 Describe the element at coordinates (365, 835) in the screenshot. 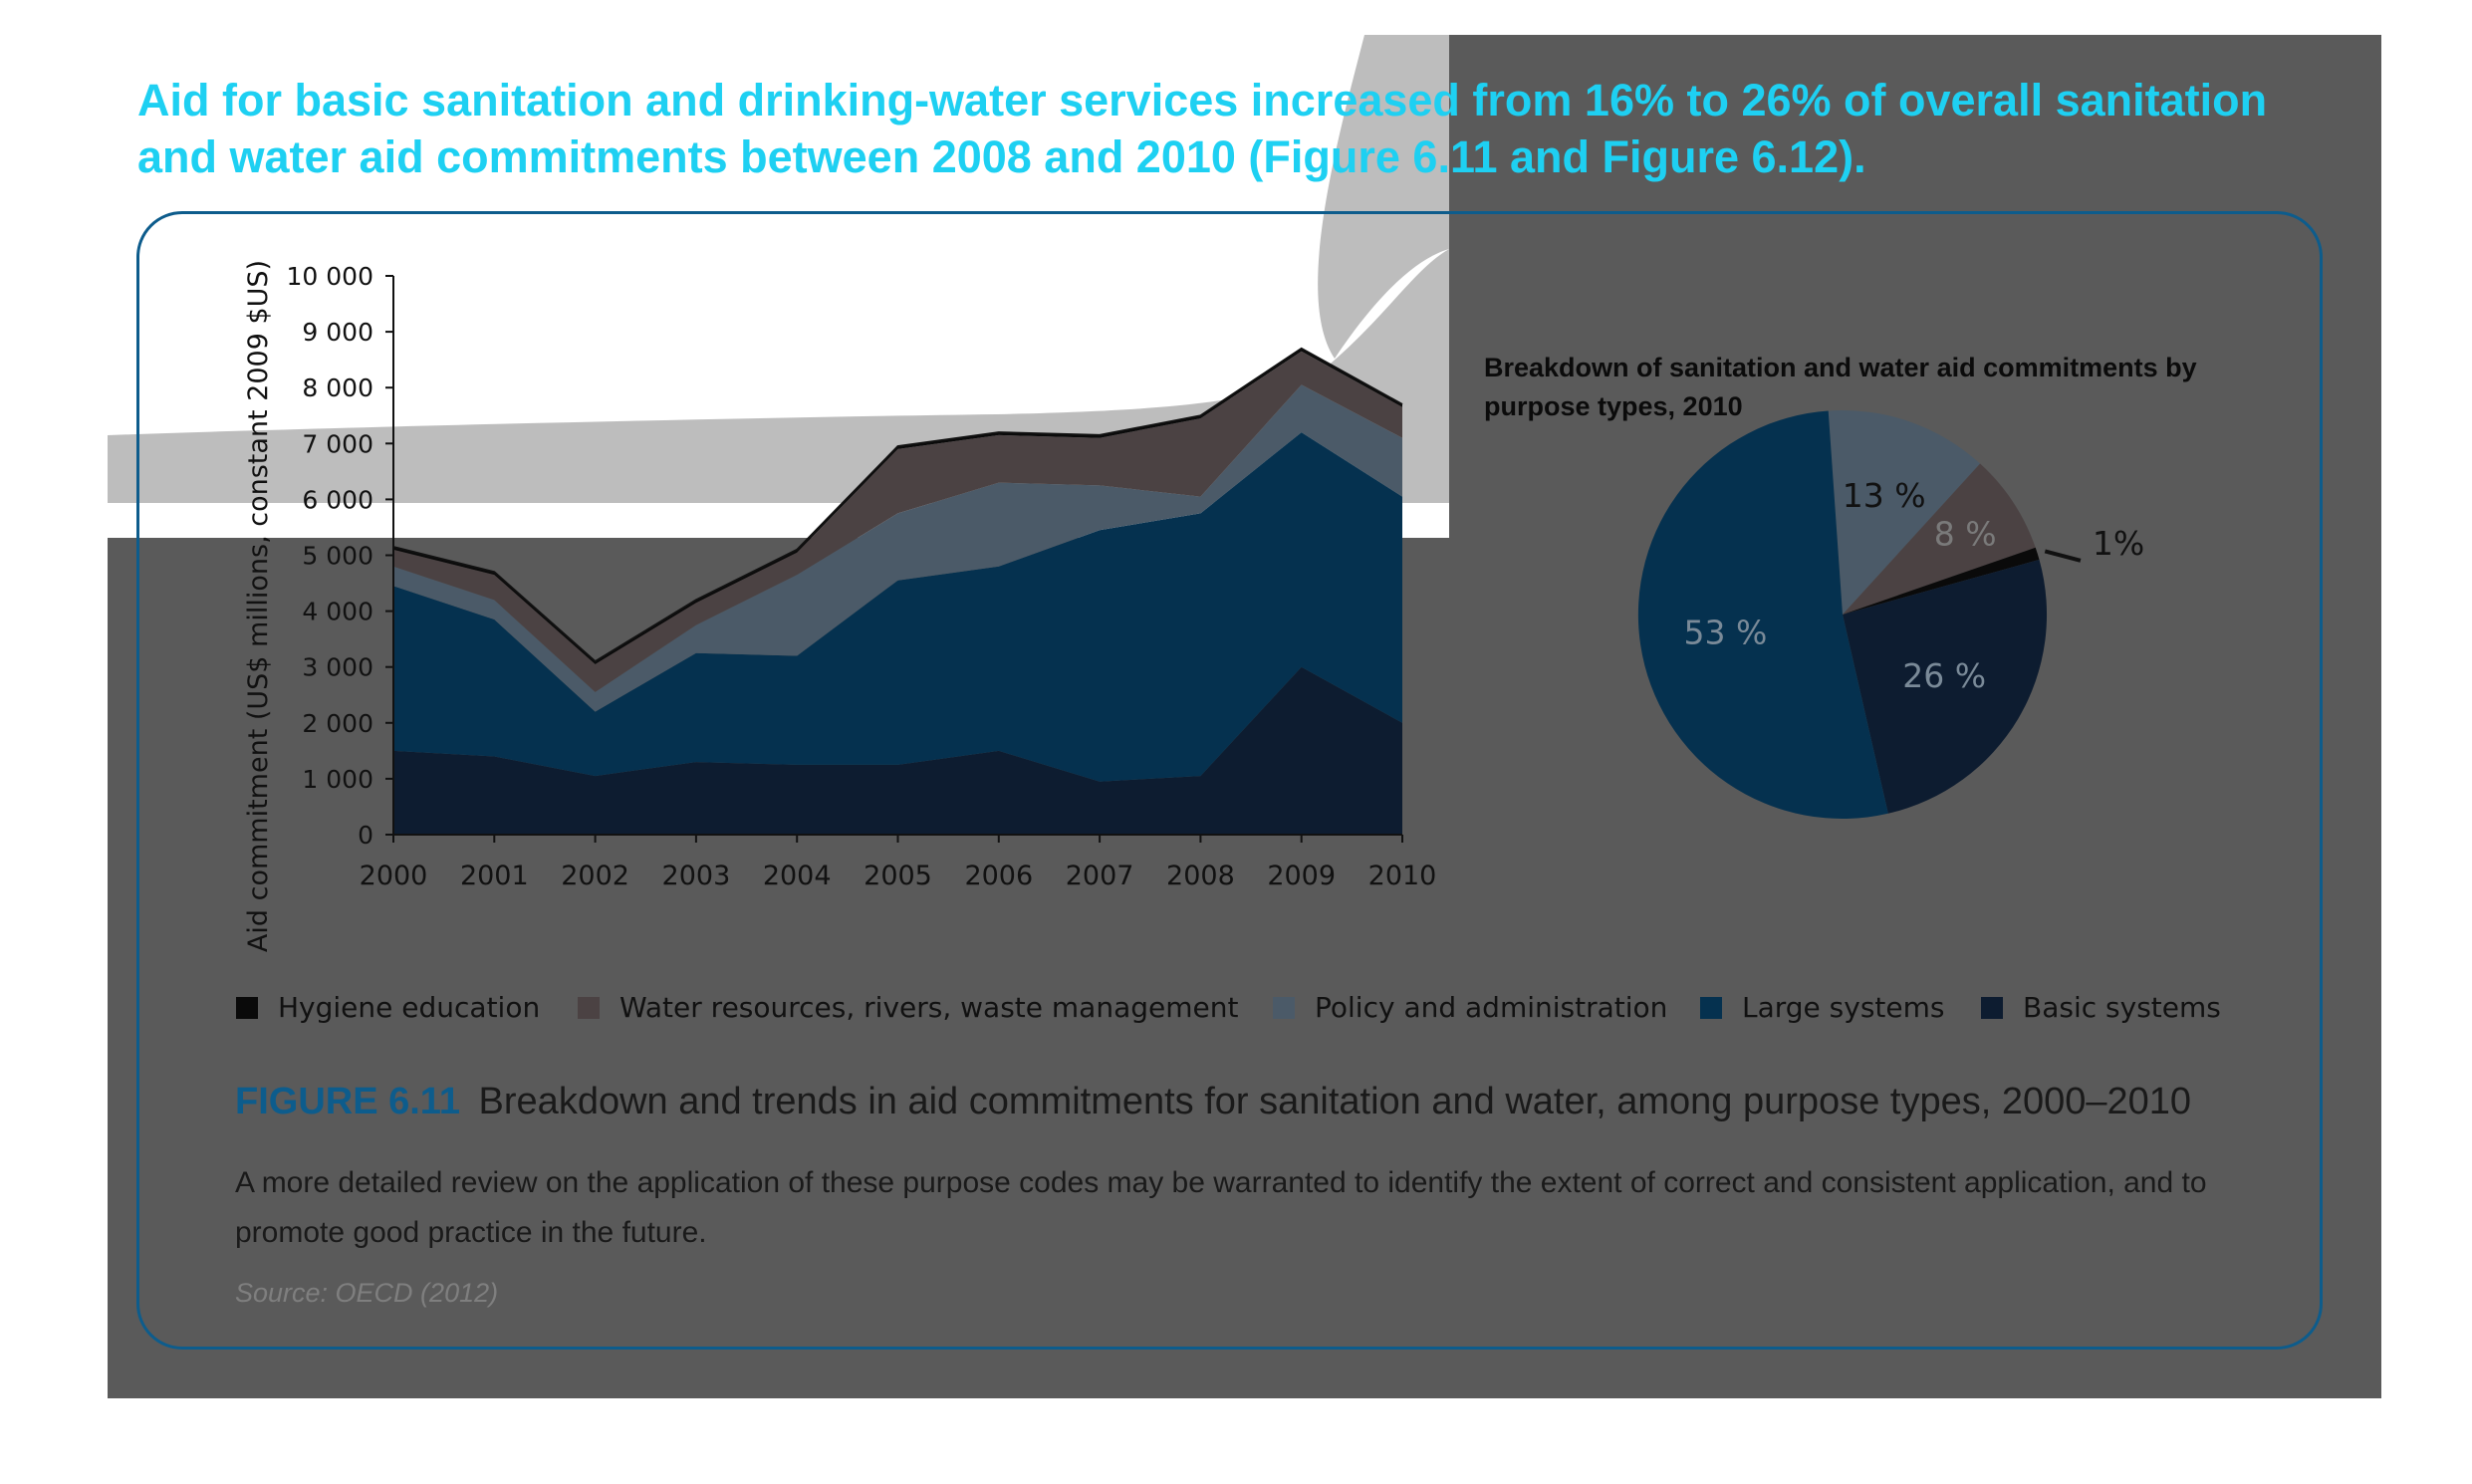

I see `y-tick-label: 0` at that location.